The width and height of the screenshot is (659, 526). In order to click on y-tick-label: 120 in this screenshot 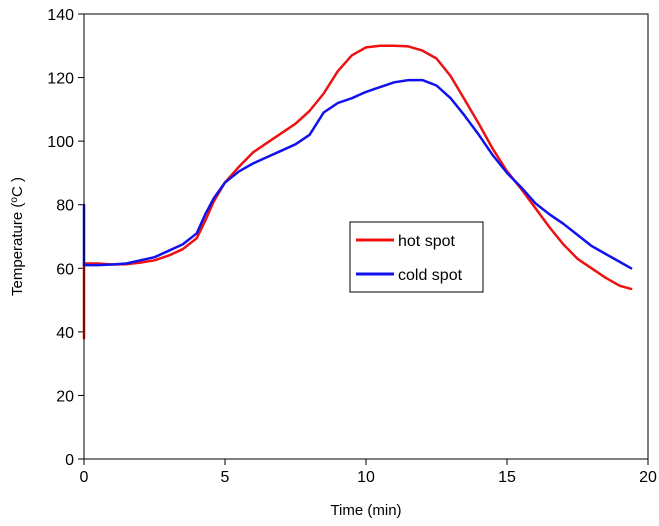, I will do `click(60, 79)`.